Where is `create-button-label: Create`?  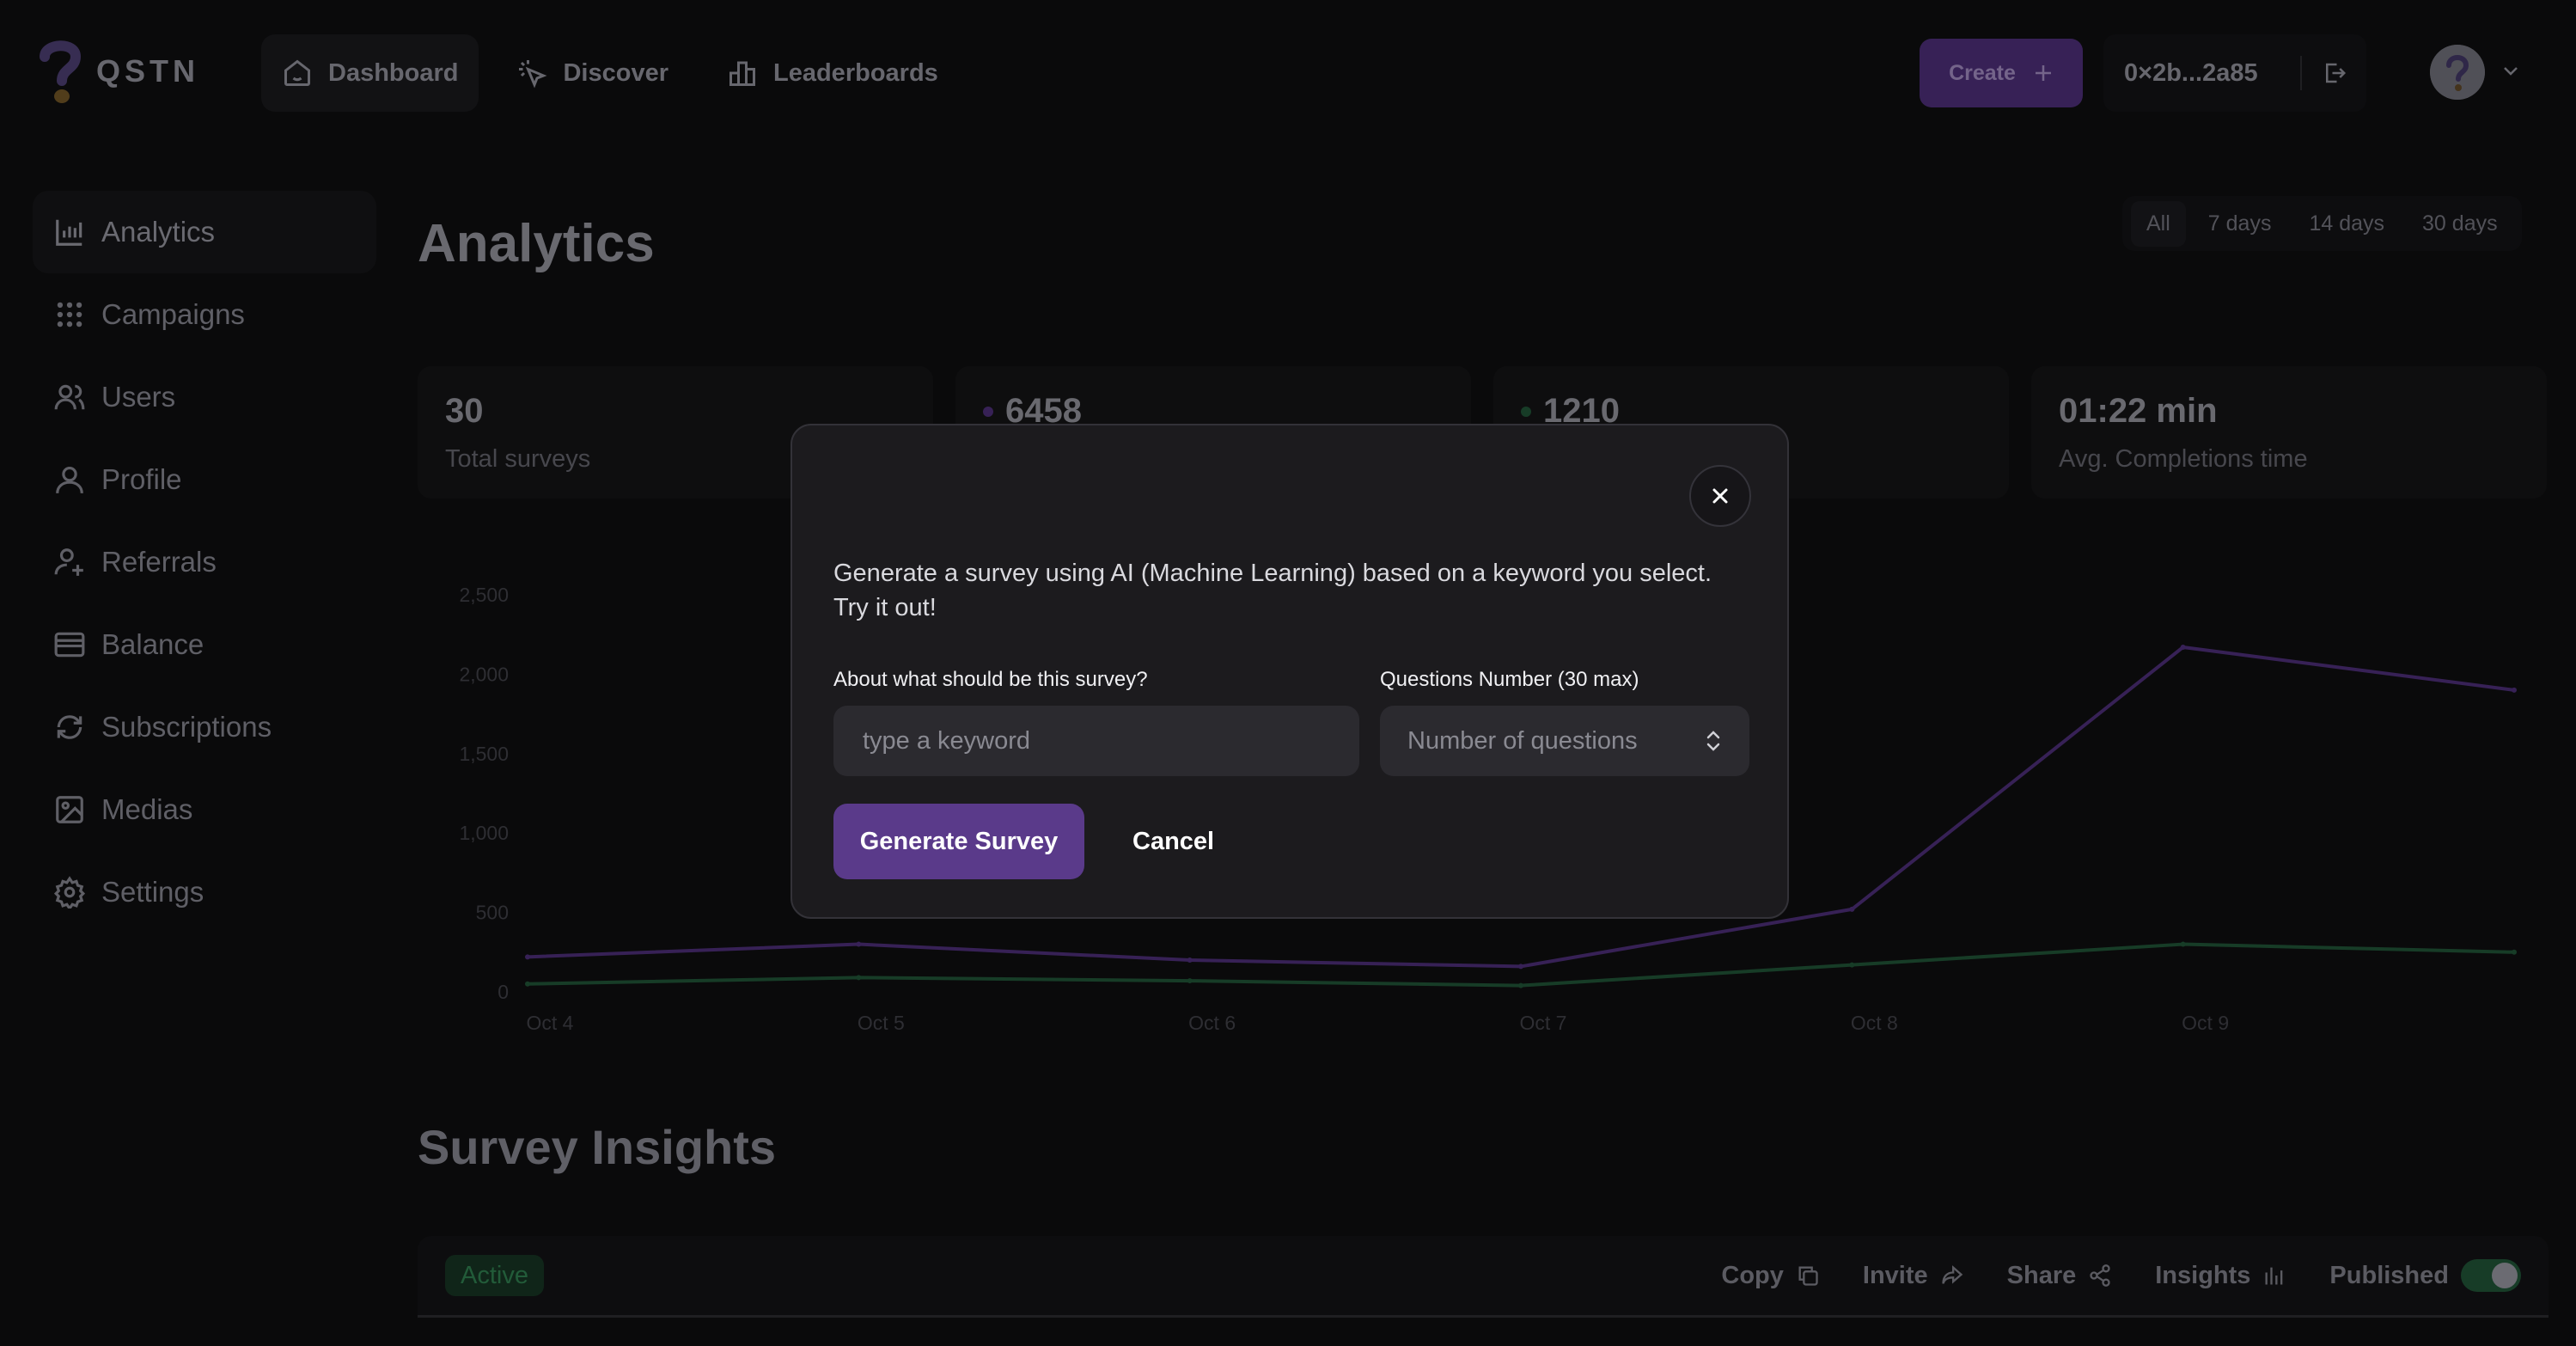 create-button-label: Create is located at coordinates (1982, 72).